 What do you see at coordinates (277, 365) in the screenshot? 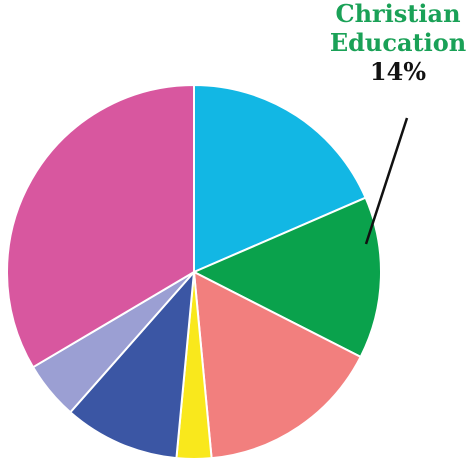
I see `pie-slice-salmon` at bounding box center [277, 365].